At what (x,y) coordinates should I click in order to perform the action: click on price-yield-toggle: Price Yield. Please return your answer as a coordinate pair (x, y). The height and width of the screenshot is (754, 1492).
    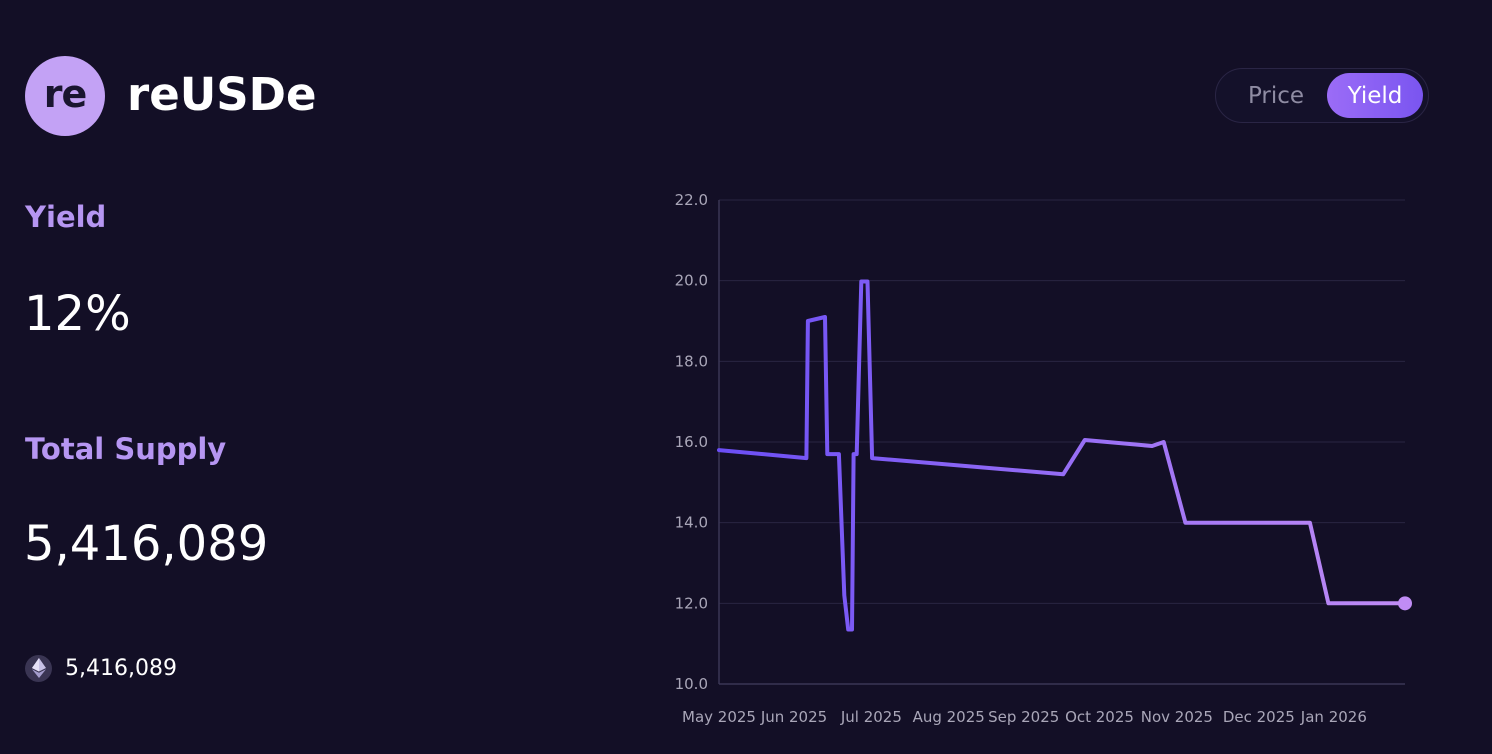
    Looking at the image, I should click on (1322, 95).